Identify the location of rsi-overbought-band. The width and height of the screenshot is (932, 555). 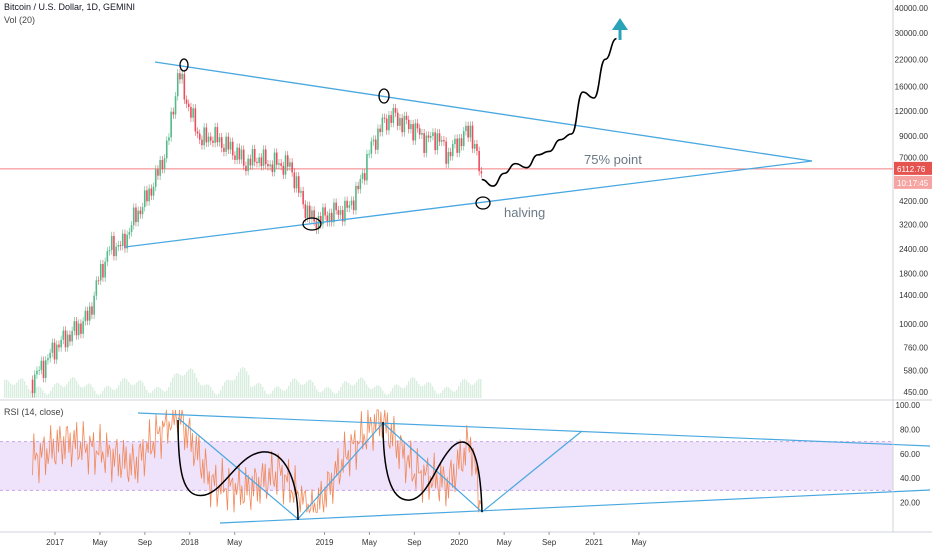
(446, 466).